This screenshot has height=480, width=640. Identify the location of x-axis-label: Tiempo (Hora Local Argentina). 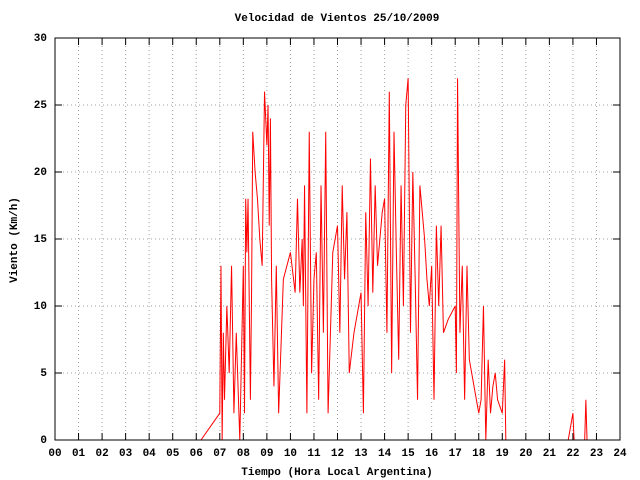
(336, 473).